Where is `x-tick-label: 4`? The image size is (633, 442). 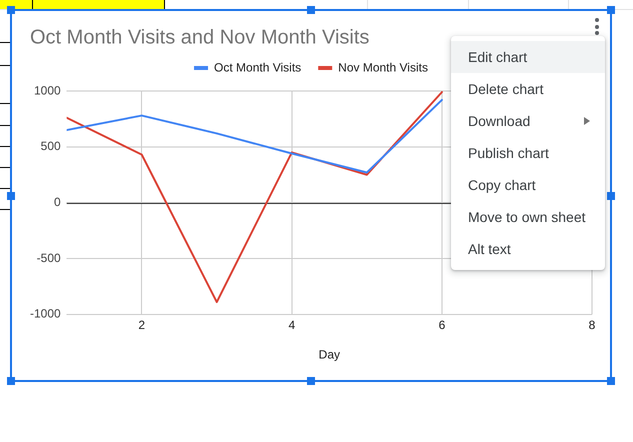 x-tick-label: 4 is located at coordinates (292, 325).